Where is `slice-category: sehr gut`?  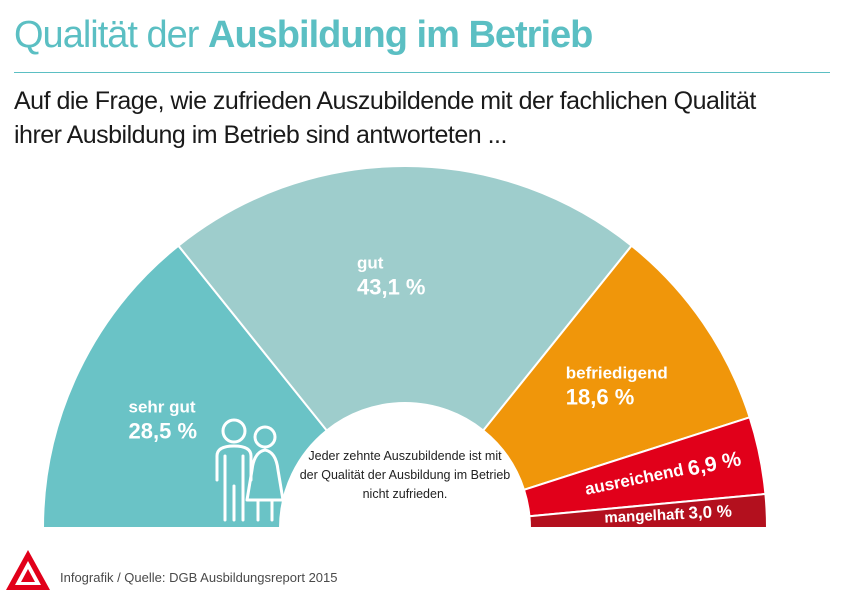 slice-category: sehr gut is located at coordinates (162, 406).